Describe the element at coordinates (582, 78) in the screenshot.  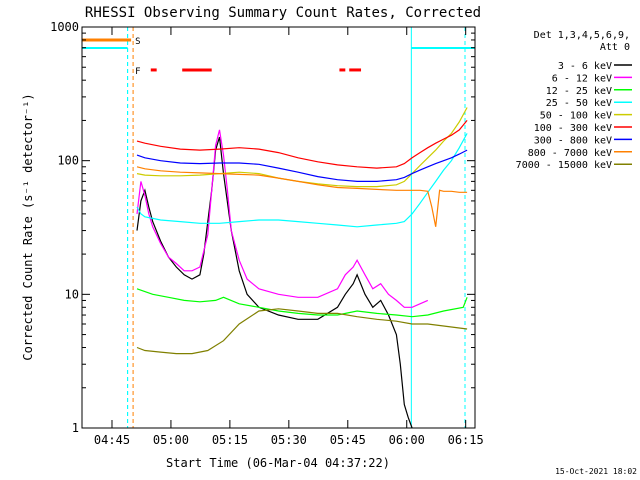
I see `legend-label-1: 6 - 12 keV` at that location.